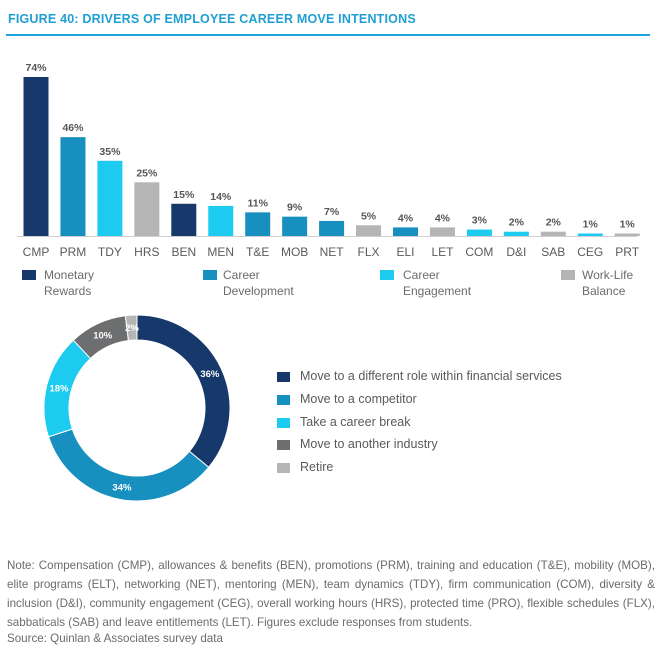  What do you see at coordinates (147, 173) in the screenshot?
I see `bar-value-label: 25%` at bounding box center [147, 173].